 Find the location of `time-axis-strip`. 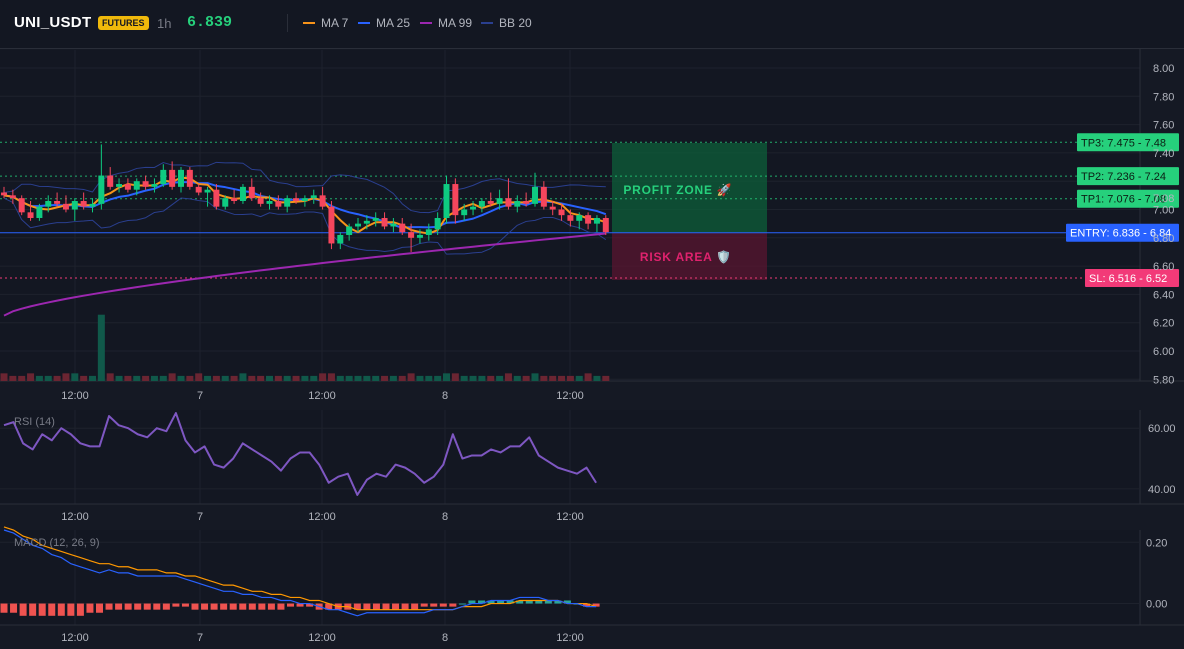

time-axis-strip is located at coordinates (592, 395).